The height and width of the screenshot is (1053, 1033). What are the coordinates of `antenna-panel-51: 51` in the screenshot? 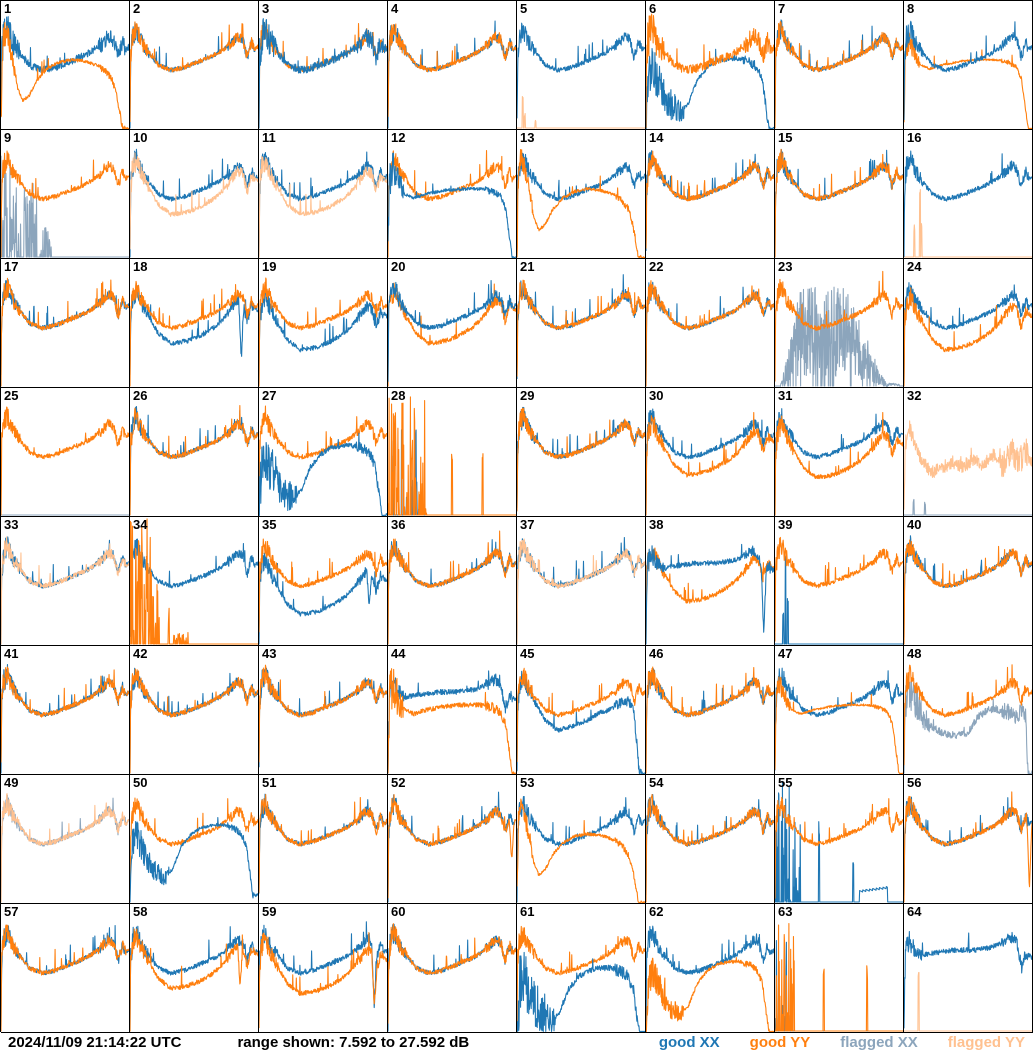 It's located at (323, 839).